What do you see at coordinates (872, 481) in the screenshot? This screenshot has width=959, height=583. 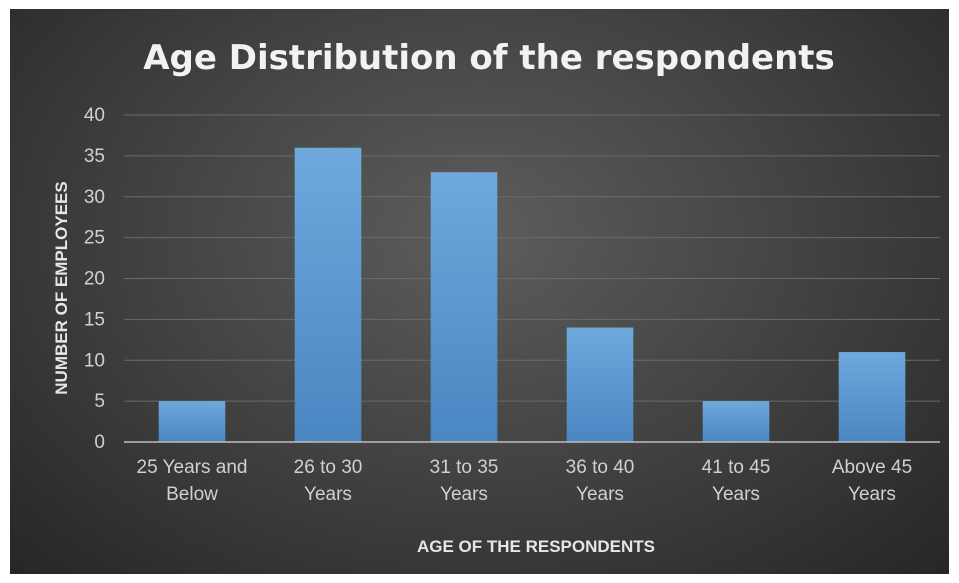 I see `x-tick-label: Above 45 Years` at bounding box center [872, 481].